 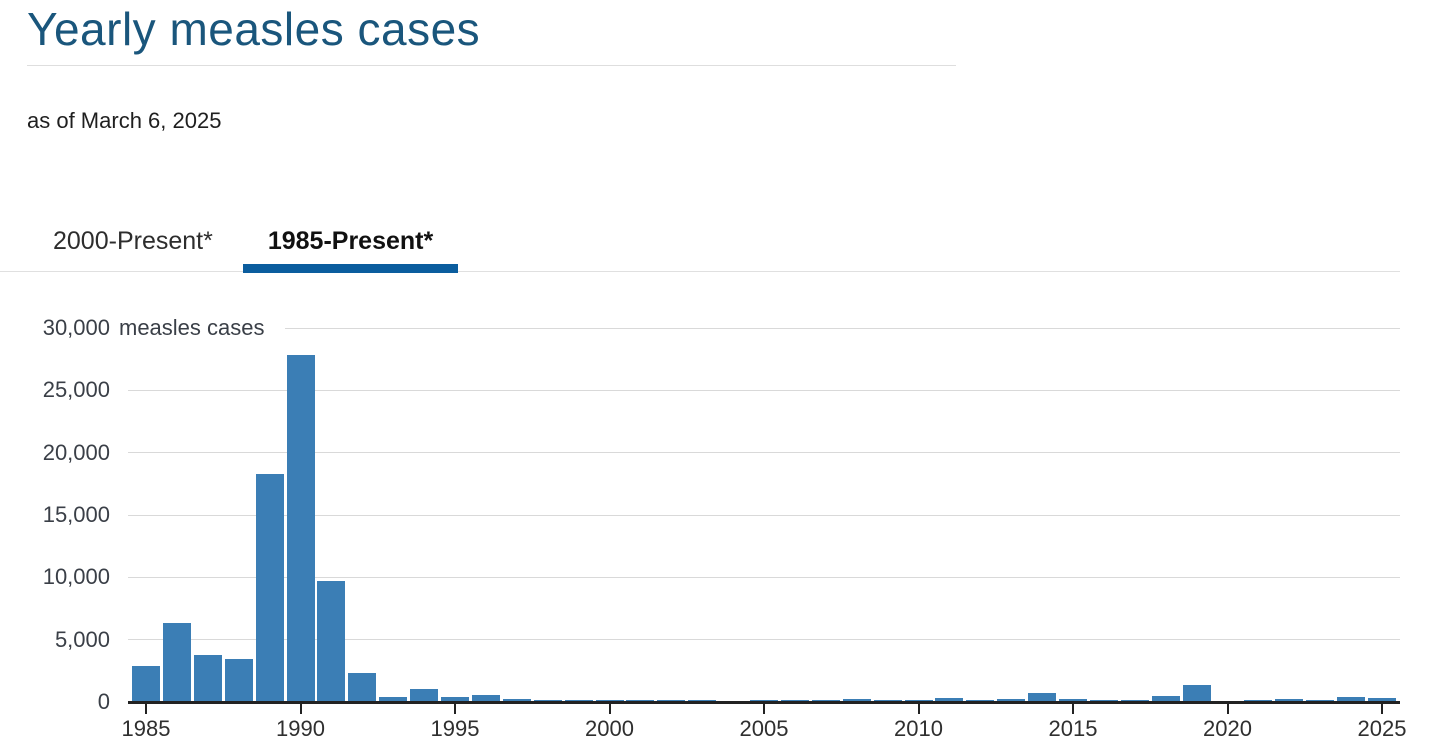 I want to click on ytick-label-15000: 15,000, so click(x=76, y=514).